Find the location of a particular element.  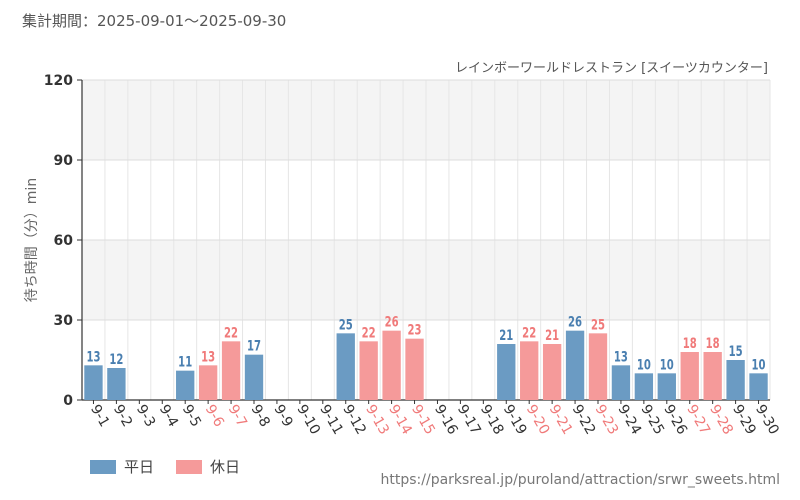

x-tick-label-9-14: 9-14 is located at coordinates (400, 420).